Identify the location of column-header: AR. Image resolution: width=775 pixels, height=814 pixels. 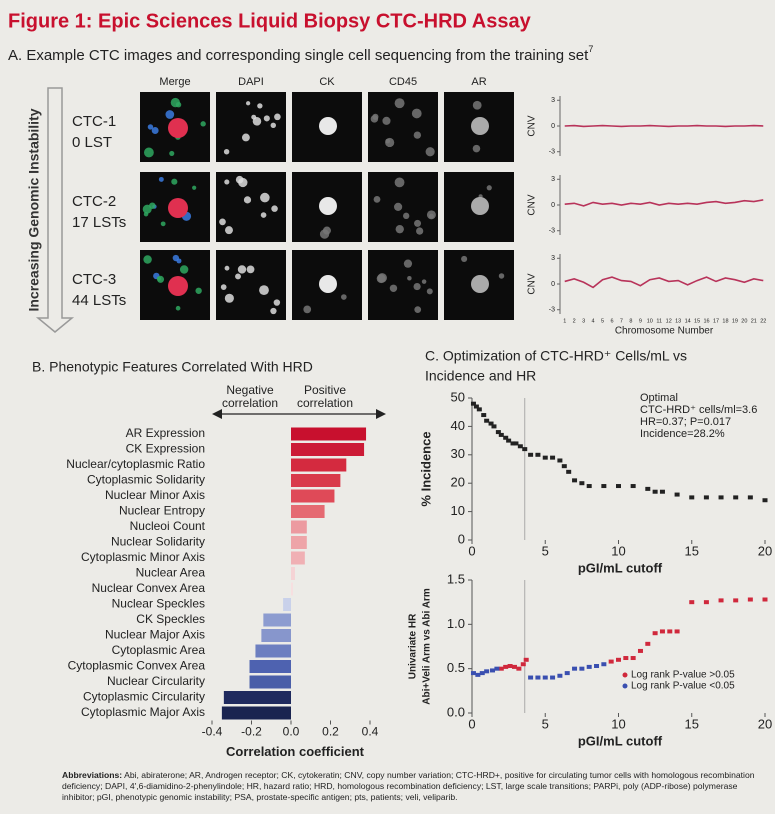
(478, 82).